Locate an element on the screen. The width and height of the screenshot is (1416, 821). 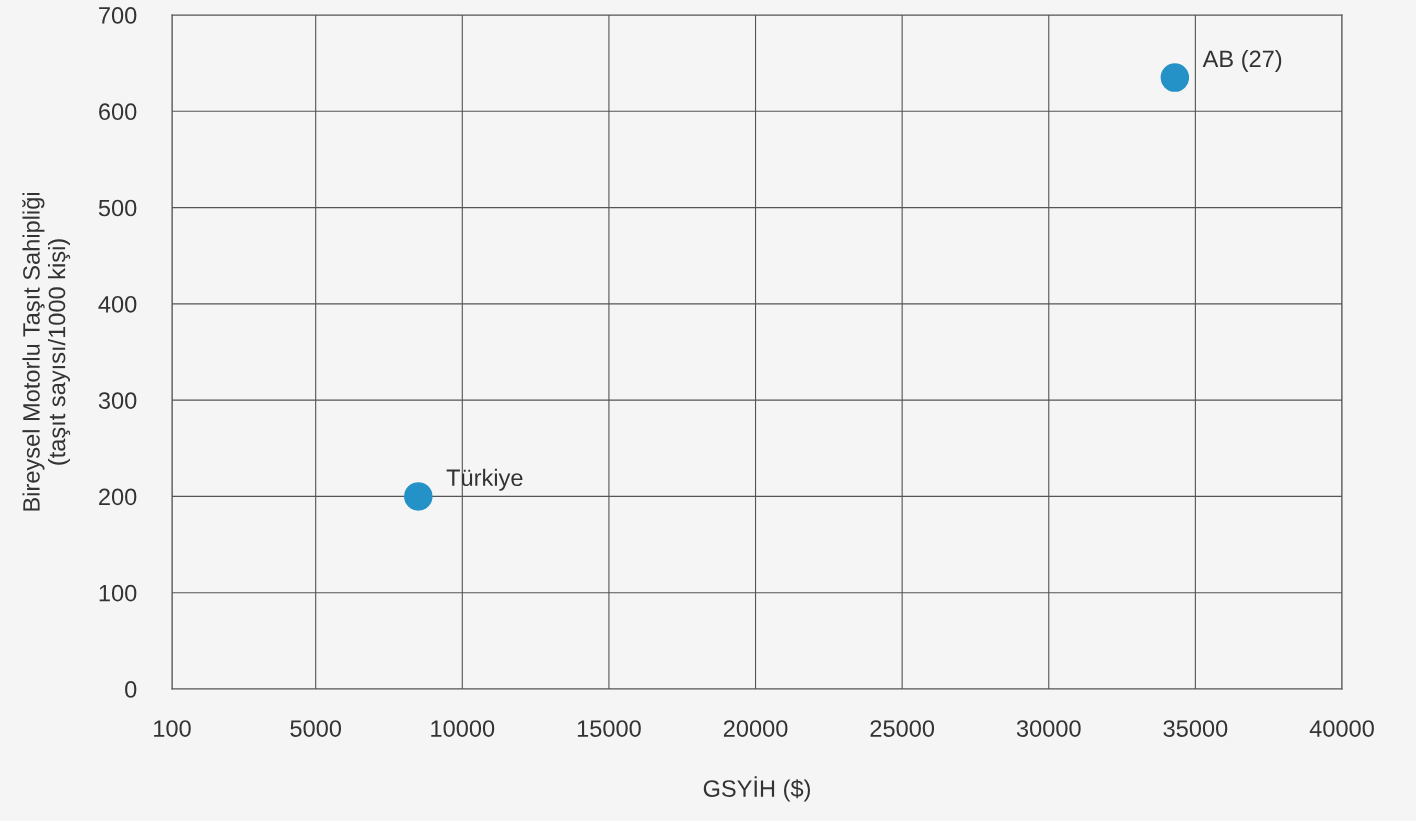
x-tick-label: 10000 is located at coordinates (463, 728).